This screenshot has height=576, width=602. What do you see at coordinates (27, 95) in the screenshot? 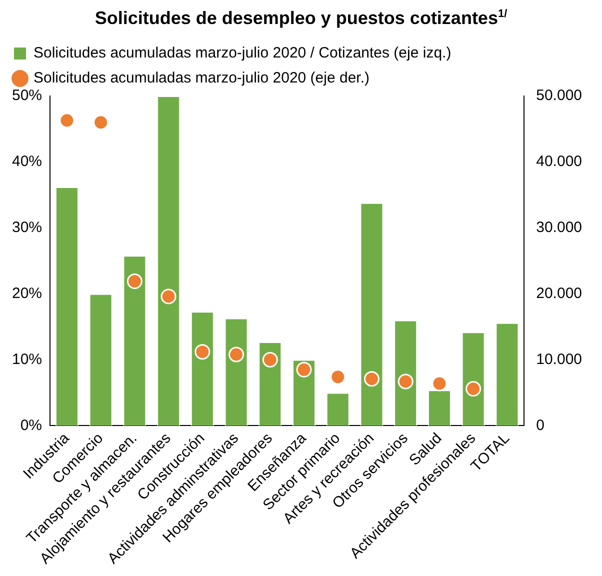
I see `y-tick-label: 50%` at bounding box center [27, 95].